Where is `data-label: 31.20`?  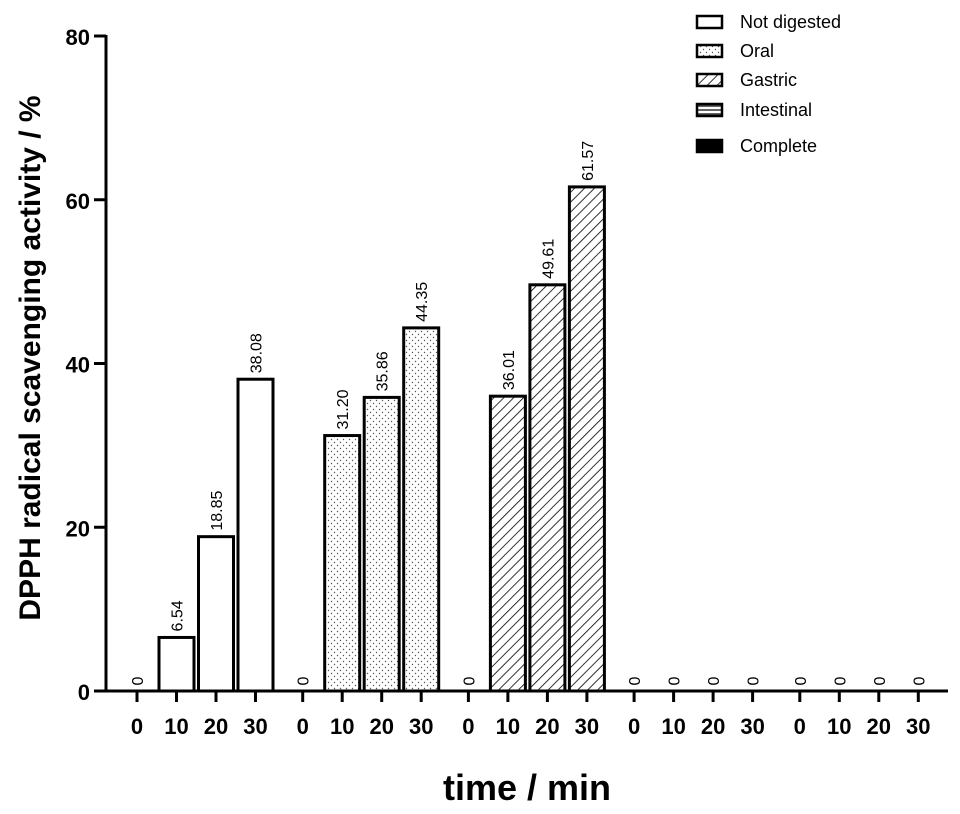
data-label: 31.20 is located at coordinates (343, 409).